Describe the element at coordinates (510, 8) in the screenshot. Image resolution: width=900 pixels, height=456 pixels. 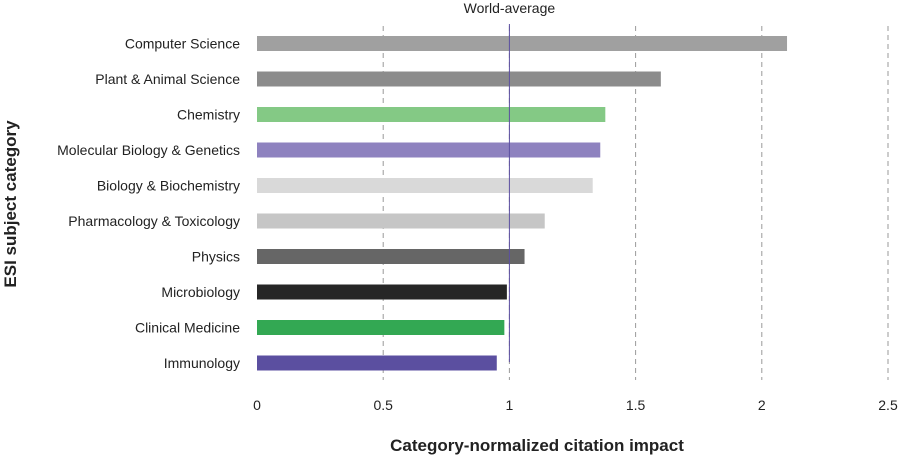
I see `world-average-label: World-average` at that location.